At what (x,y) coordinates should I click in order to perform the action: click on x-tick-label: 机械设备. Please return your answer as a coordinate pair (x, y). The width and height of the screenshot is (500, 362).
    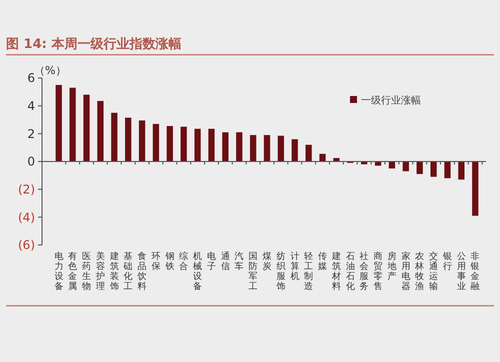
    Looking at the image, I should click on (197, 271).